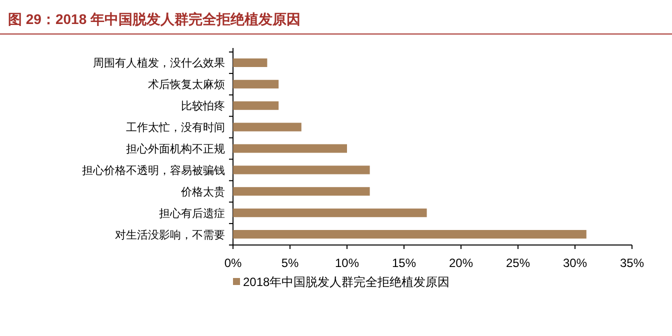 This screenshot has height=336, width=672. Describe the element at coordinates (347, 263) in the screenshot. I see `x-tick-label: 10%` at that location.